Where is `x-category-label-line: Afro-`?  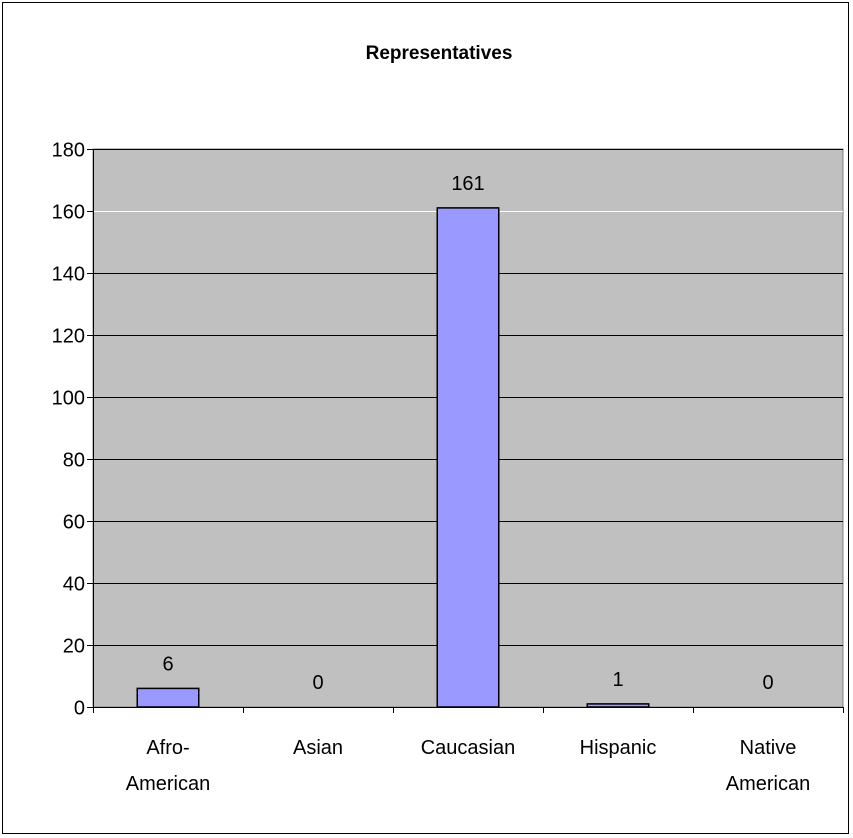
x-category-label-line: Afro- is located at coordinates (167, 748).